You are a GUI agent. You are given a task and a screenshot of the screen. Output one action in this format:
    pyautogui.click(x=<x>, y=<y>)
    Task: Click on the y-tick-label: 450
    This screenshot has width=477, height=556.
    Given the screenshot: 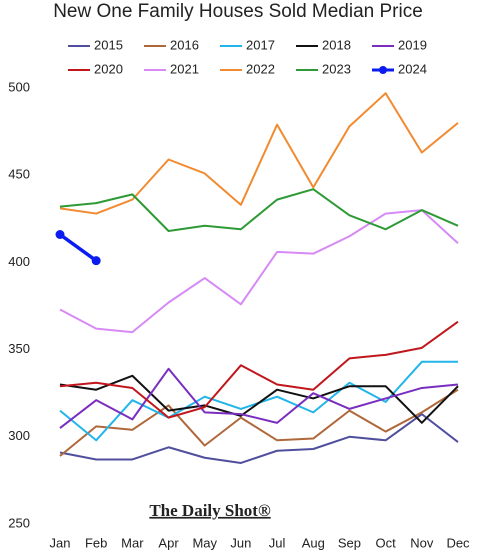 What is the action you would take?
    pyautogui.click(x=19, y=174)
    